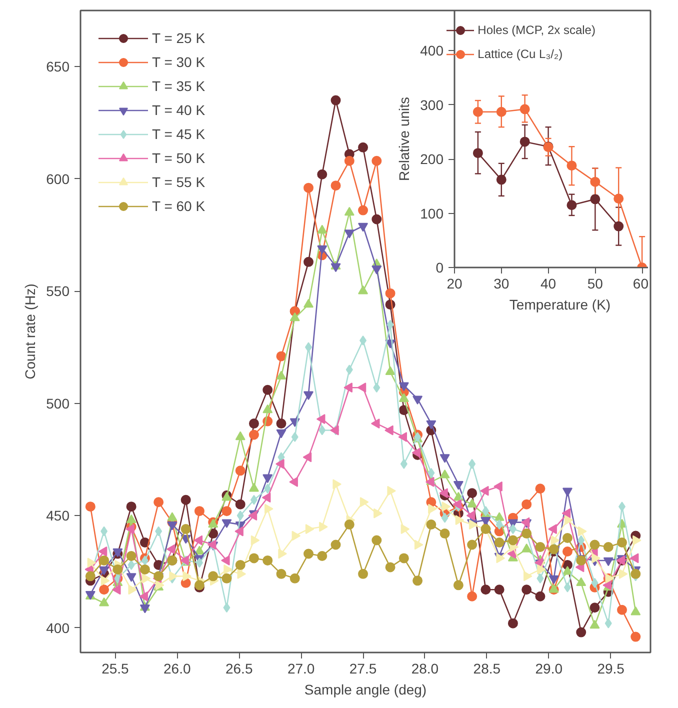 This screenshot has height=708, width=678. Describe the element at coordinates (58, 291) in the screenshot. I see `y-tick-label: 550` at that location.